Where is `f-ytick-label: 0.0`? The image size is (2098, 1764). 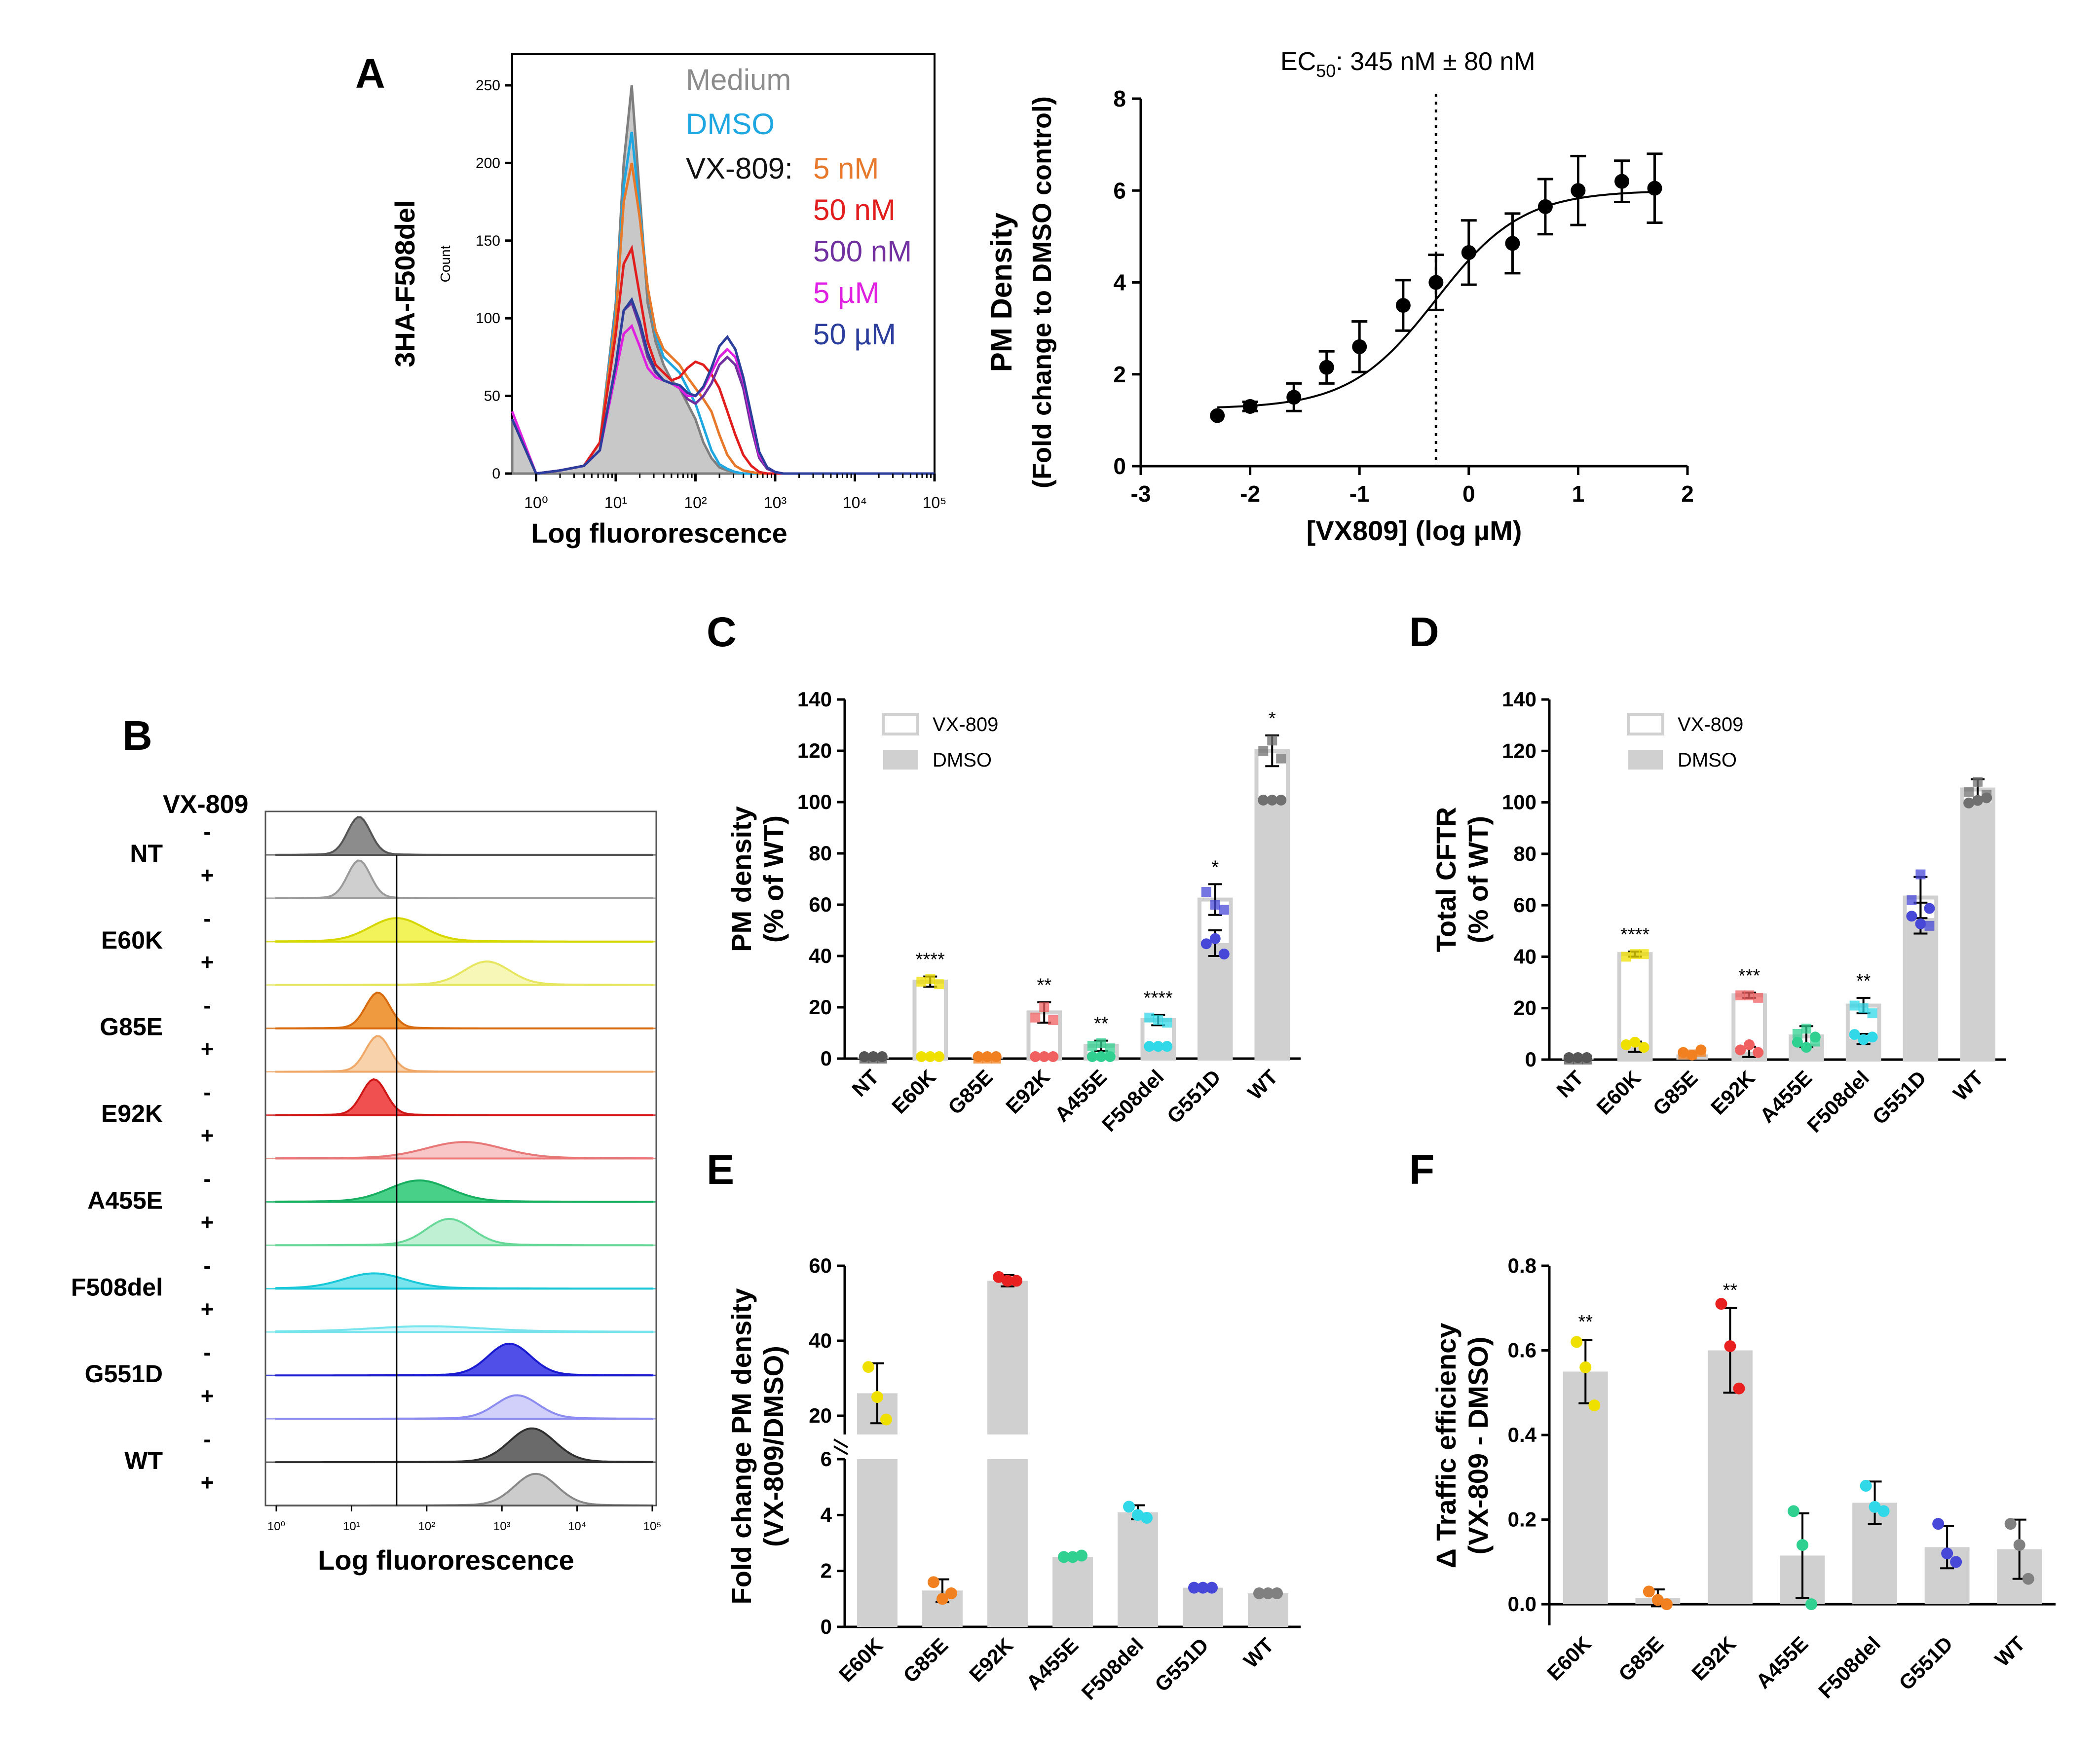 f-ytick-label: 0.0 is located at coordinates (1522, 1604).